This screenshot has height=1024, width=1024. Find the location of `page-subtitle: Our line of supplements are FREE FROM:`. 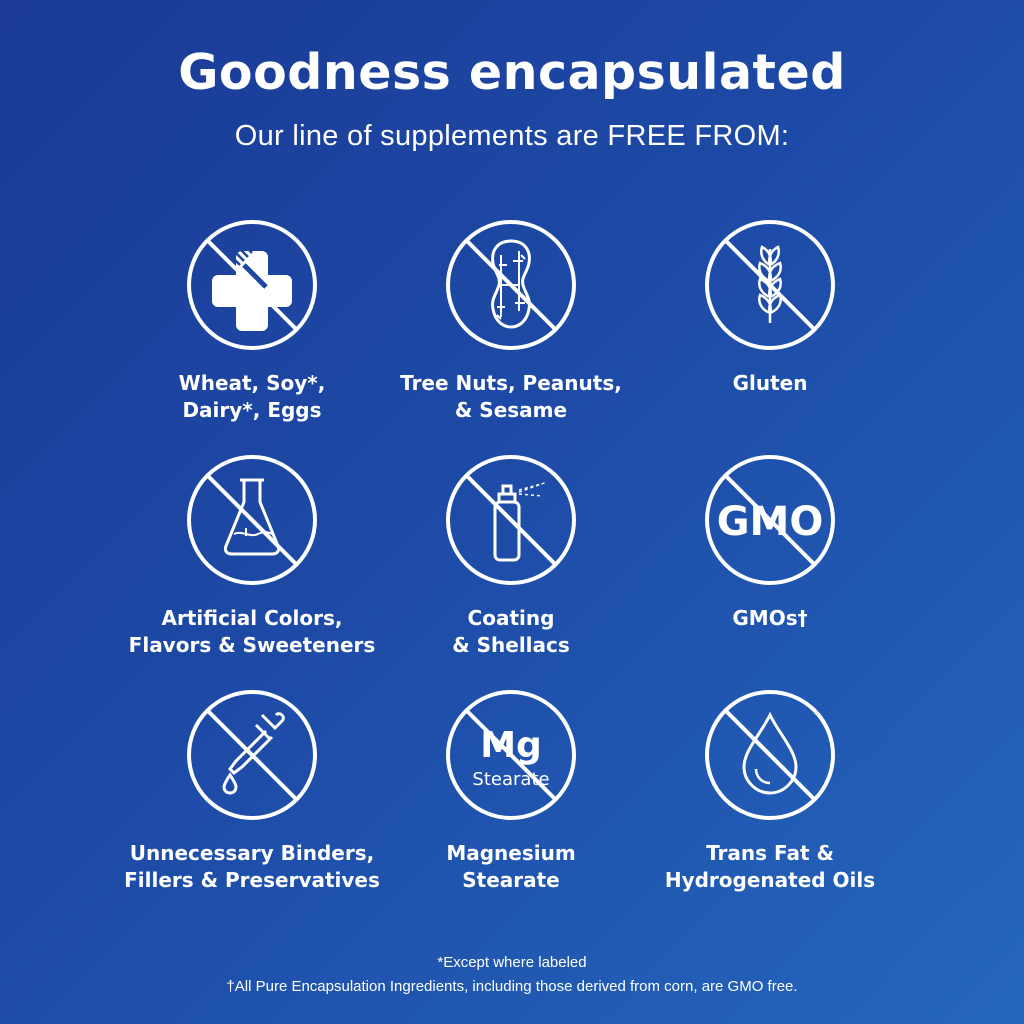

page-subtitle: Our line of supplements are FREE FROM: is located at coordinates (512, 136).